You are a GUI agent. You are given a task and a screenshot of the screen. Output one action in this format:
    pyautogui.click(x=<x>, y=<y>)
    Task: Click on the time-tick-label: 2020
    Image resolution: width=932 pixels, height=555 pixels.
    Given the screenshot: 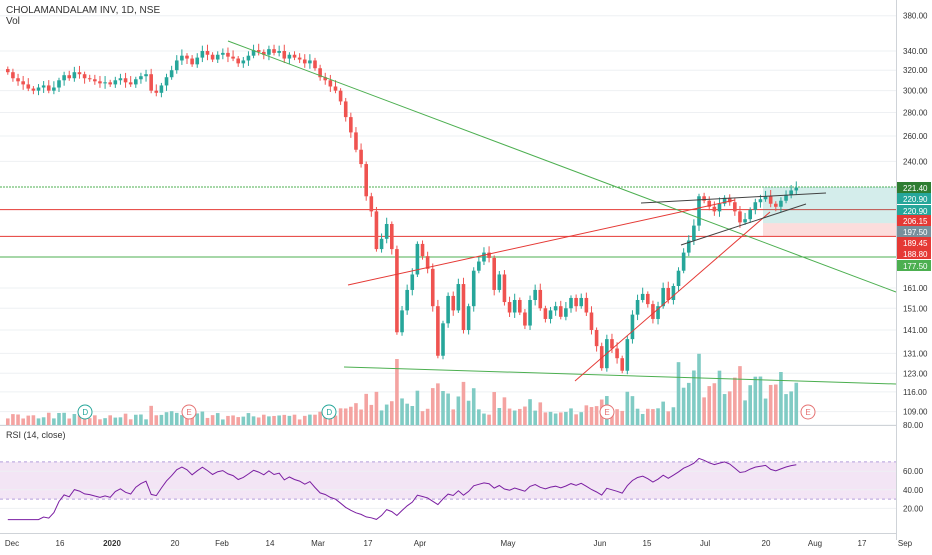 What is the action you would take?
    pyautogui.click(x=112, y=543)
    